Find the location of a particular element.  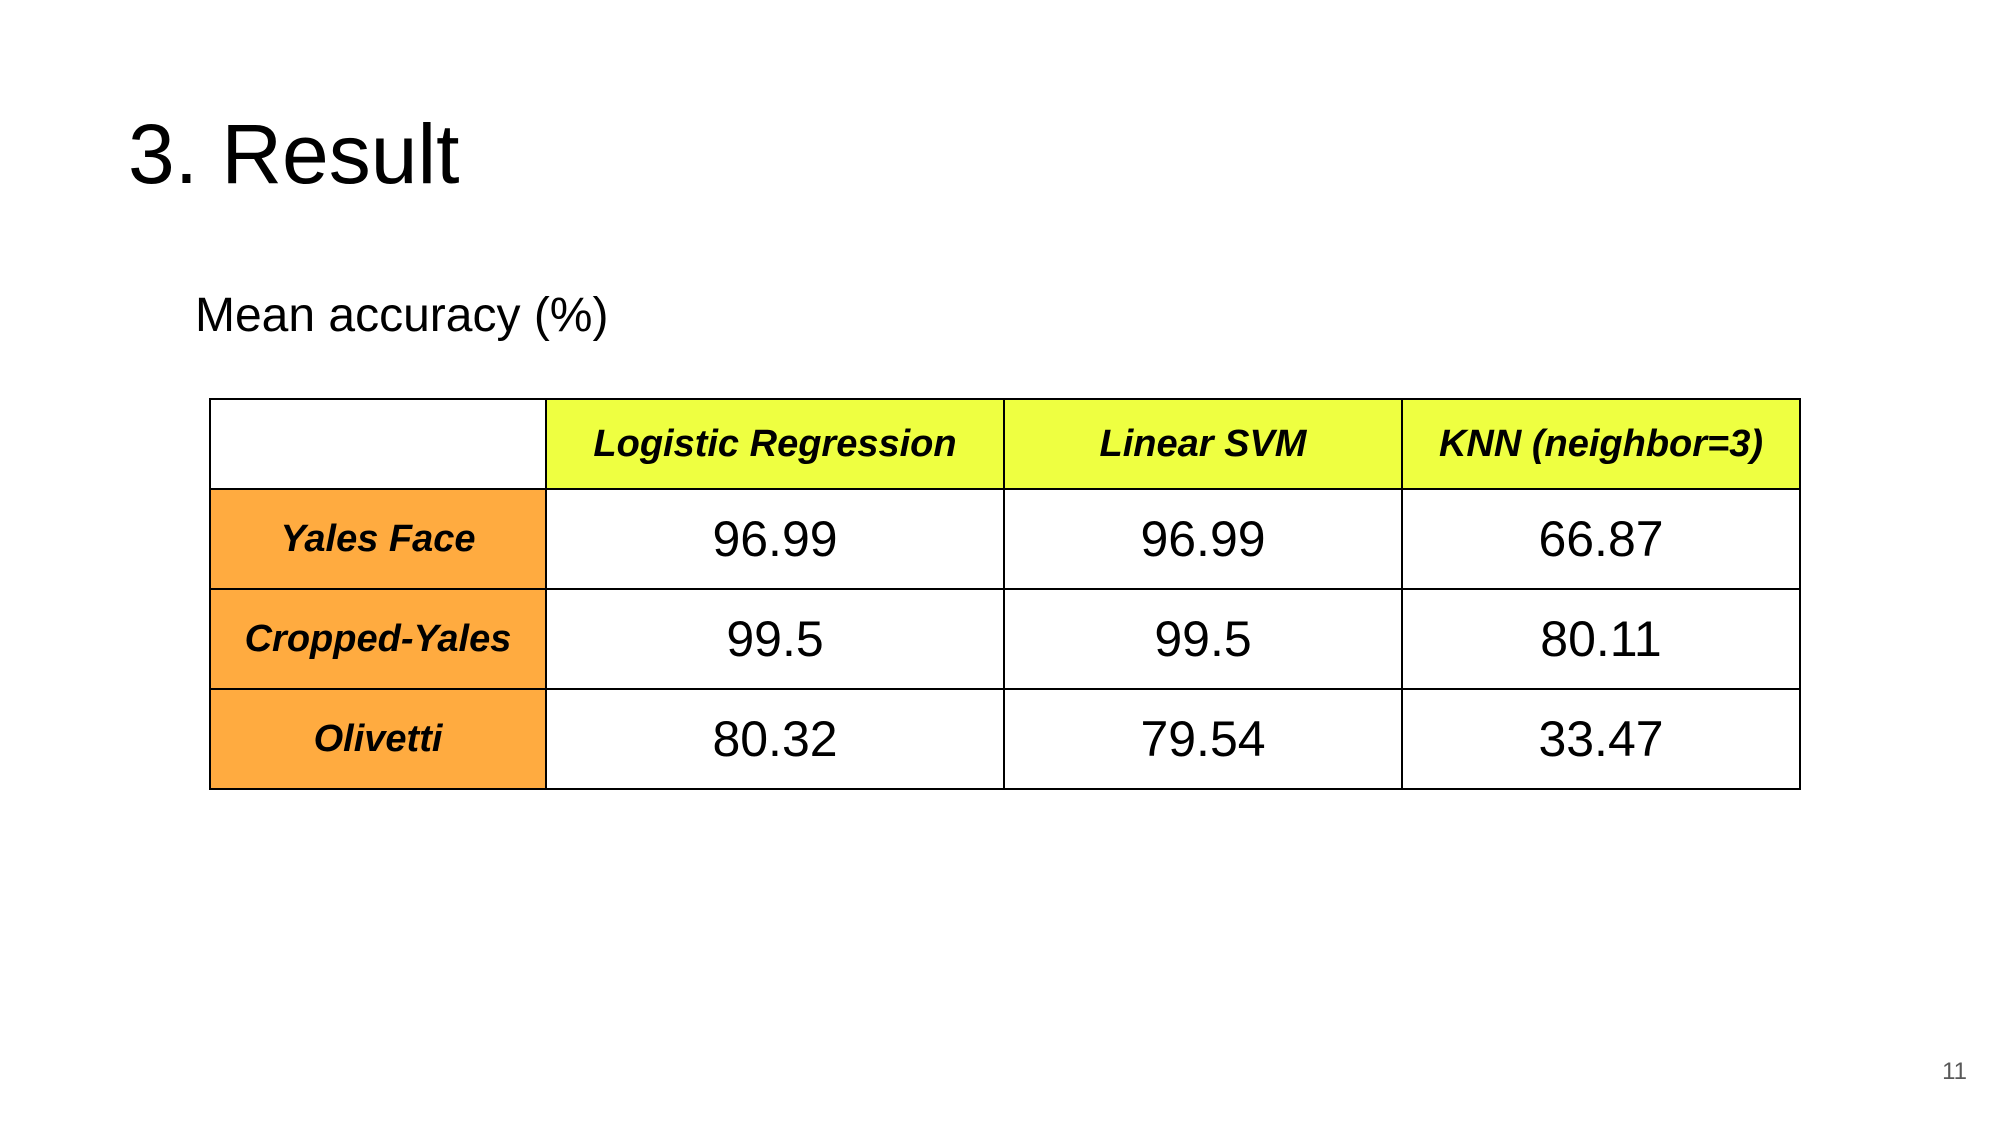

column-header-knn: KNN (neighbor=3) is located at coordinates (1601, 444).